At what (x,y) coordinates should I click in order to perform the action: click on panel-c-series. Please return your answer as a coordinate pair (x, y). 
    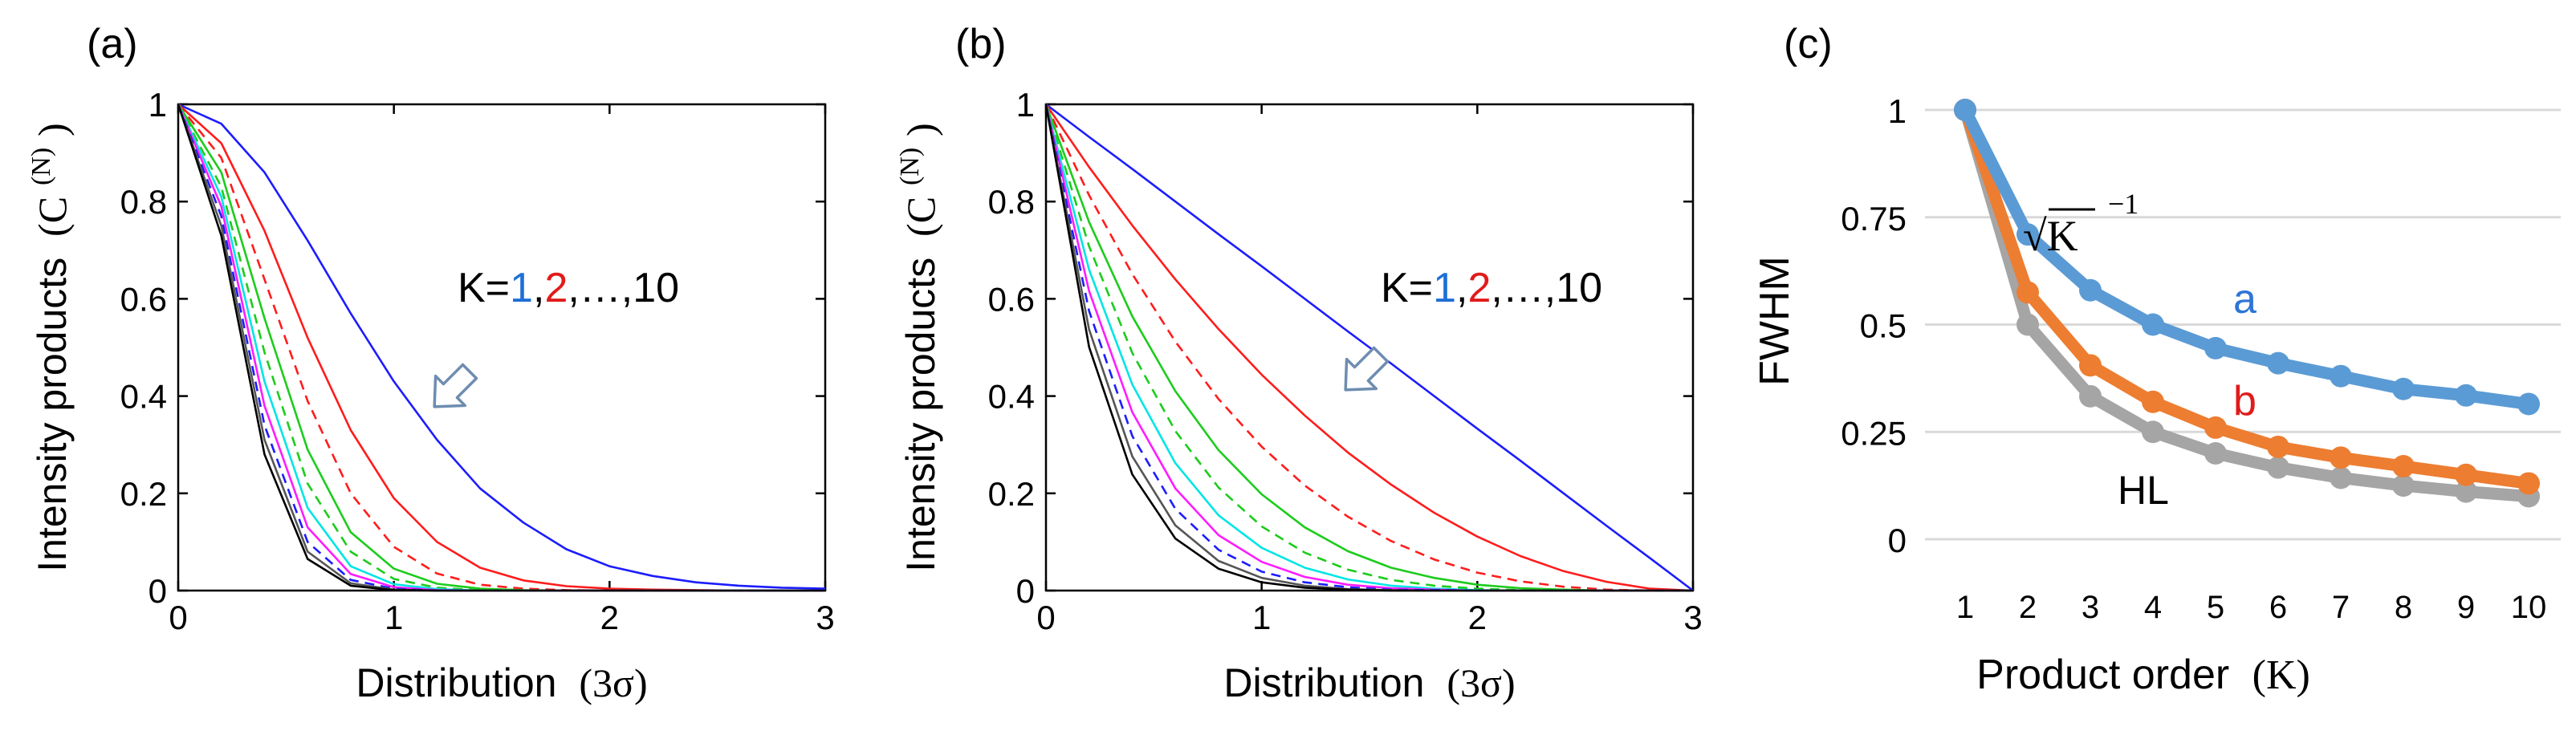
    Looking at the image, I should click on (2247, 303).